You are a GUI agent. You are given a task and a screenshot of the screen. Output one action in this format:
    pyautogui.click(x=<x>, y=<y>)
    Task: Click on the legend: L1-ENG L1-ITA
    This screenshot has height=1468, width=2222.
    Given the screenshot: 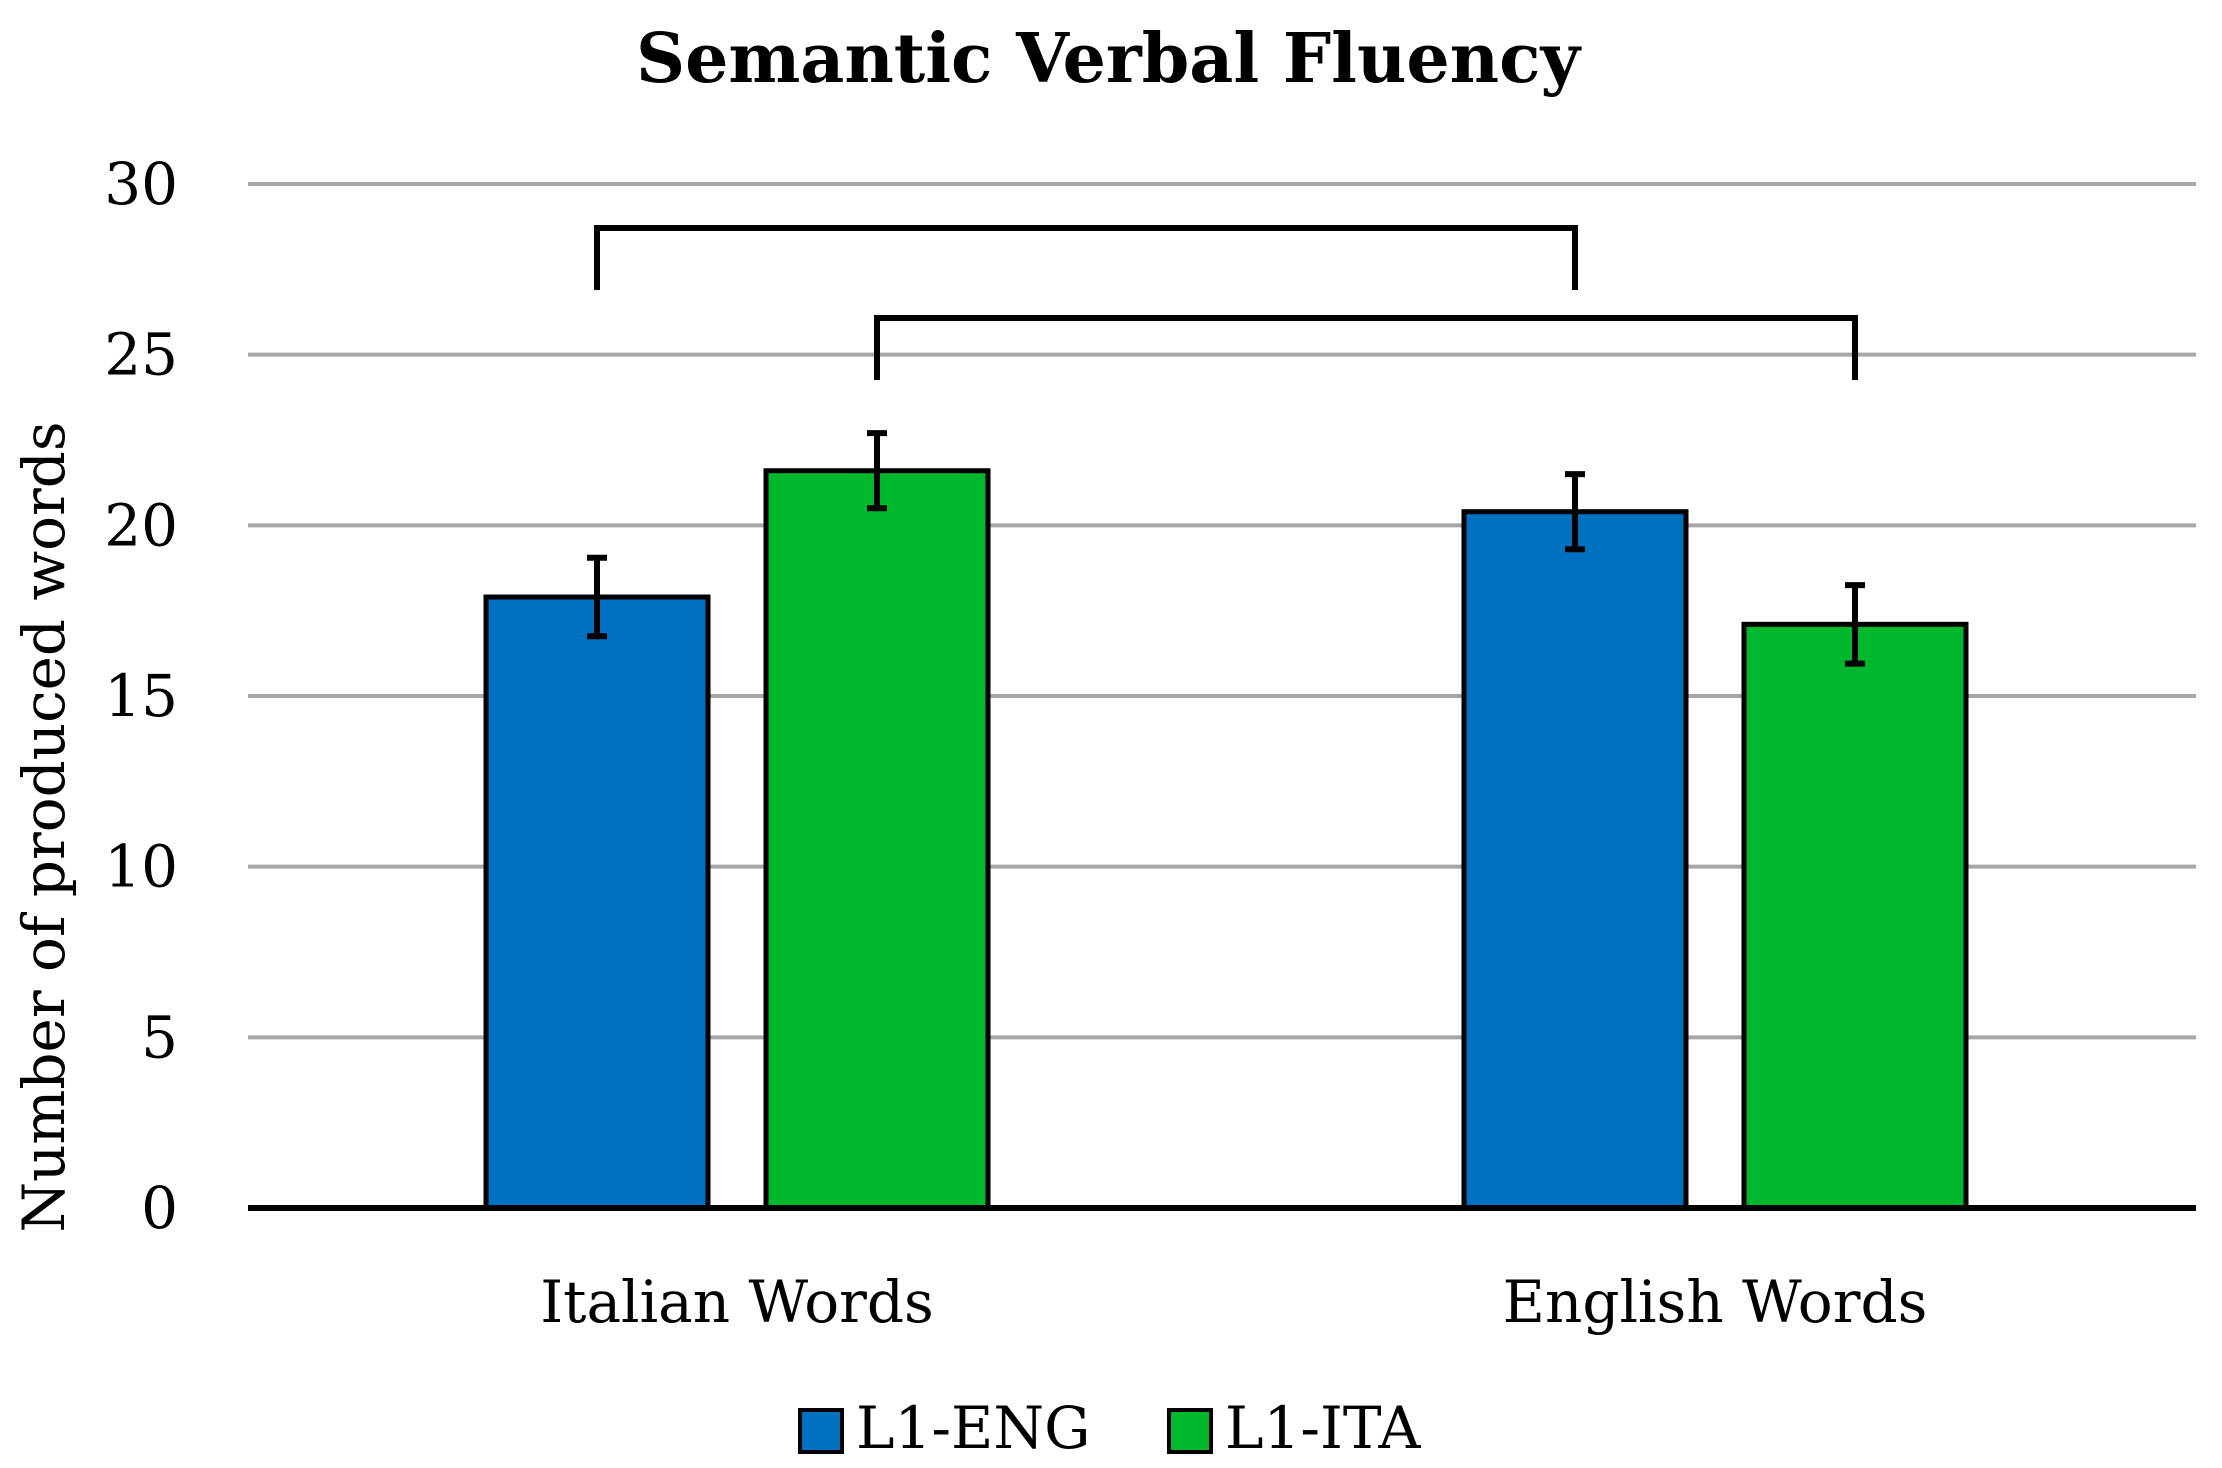 What is the action you would take?
    pyautogui.click(x=1109, y=1428)
    